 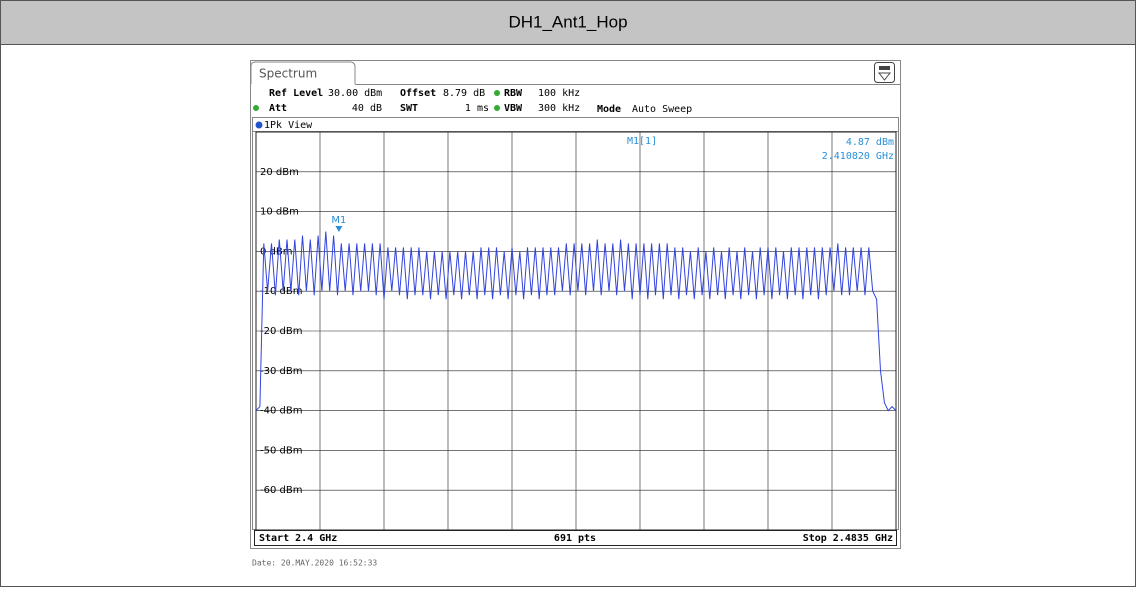 What do you see at coordinates (609, 109) in the screenshot?
I see `setting-name: Mode` at bounding box center [609, 109].